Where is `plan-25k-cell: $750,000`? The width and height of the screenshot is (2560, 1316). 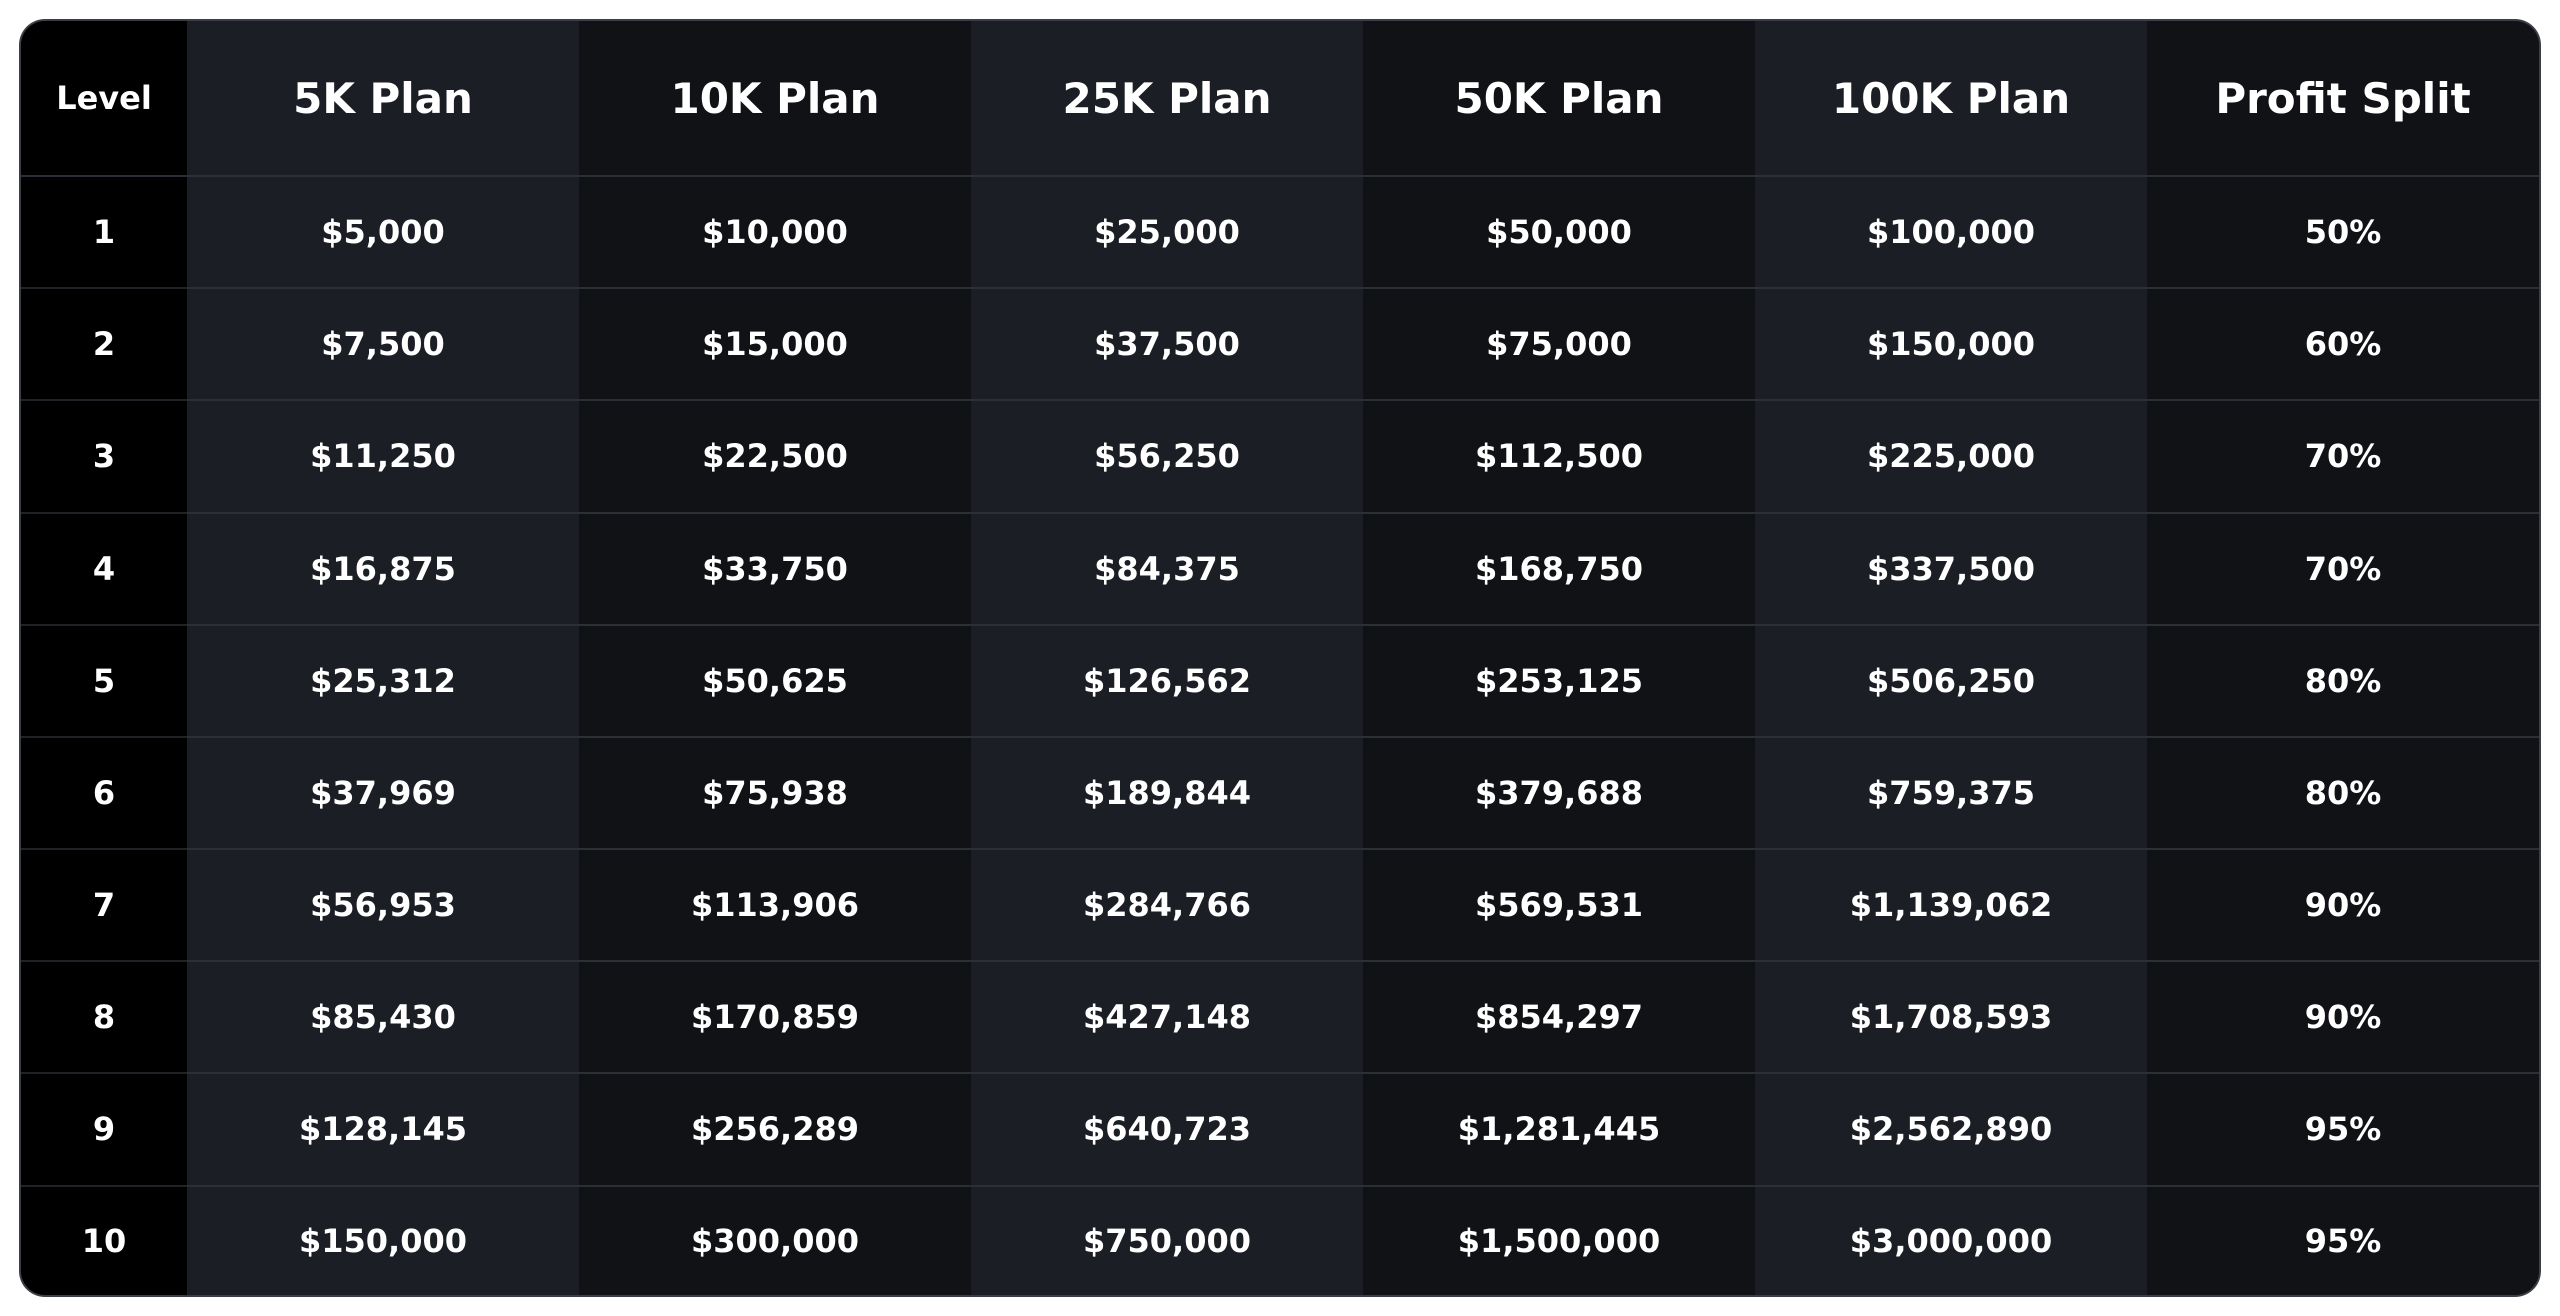
plan-25k-cell: $750,000 is located at coordinates (1167, 1240).